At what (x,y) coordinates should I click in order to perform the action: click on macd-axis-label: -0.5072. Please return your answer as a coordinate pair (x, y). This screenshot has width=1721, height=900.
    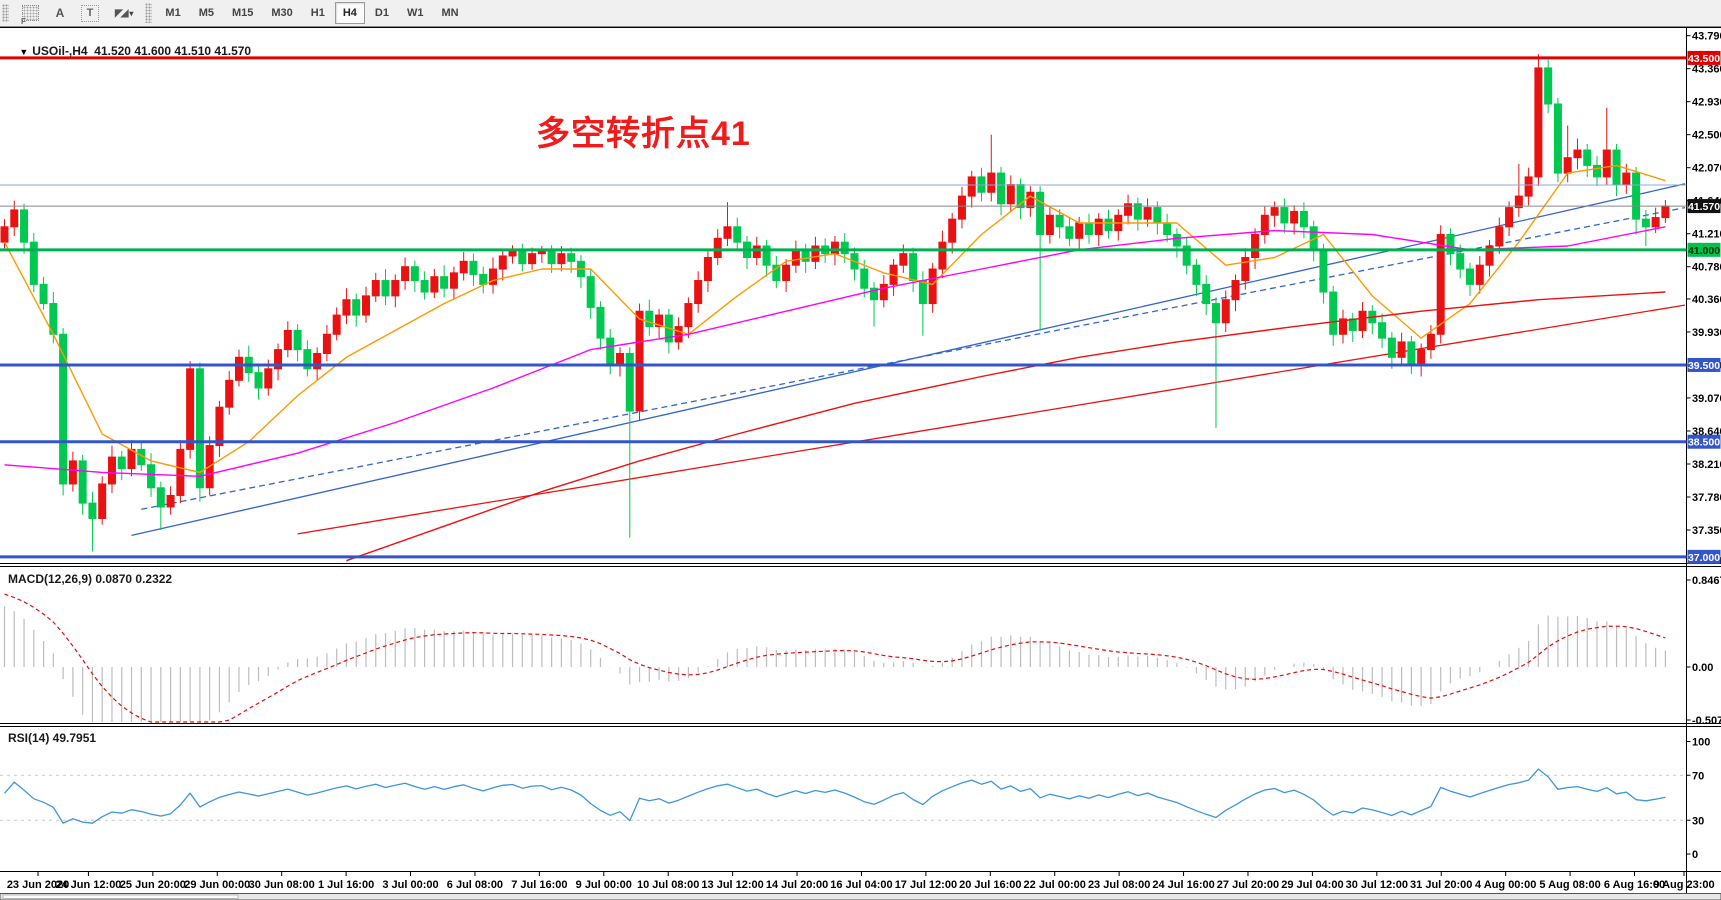
    Looking at the image, I should click on (1706, 721).